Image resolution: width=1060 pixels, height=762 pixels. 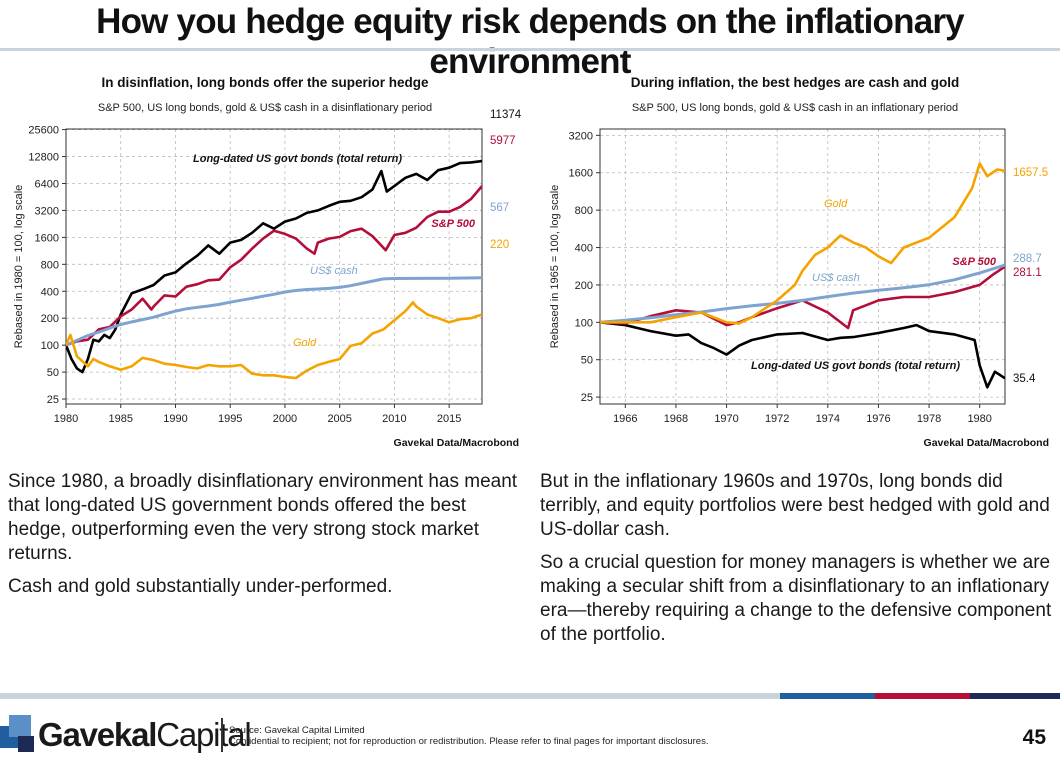 I want to click on x-tick-label: 1985, so click(x=120, y=419).